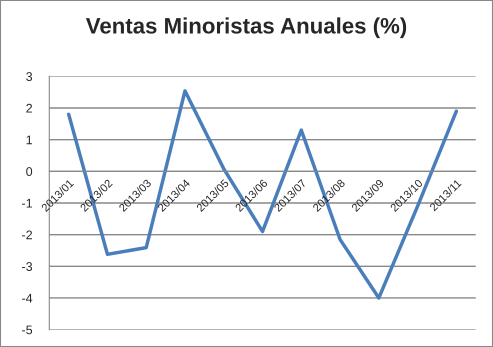 The width and height of the screenshot is (493, 347). I want to click on y-tick-label: -3, so click(27, 266).